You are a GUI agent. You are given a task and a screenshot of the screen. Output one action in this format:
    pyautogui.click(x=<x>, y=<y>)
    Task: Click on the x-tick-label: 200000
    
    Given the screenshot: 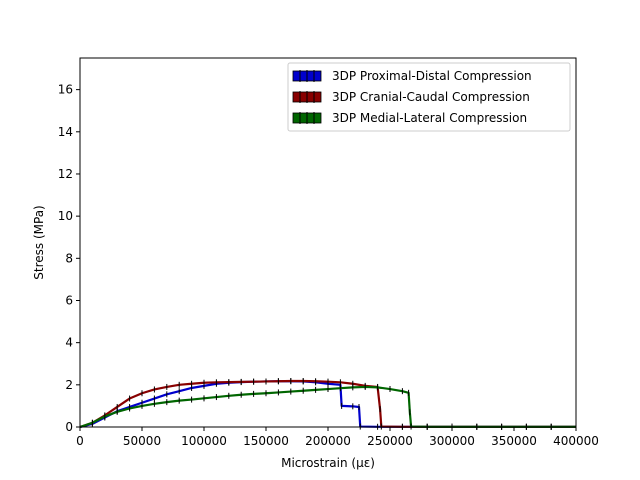 What is the action you would take?
    pyautogui.click(x=328, y=441)
    